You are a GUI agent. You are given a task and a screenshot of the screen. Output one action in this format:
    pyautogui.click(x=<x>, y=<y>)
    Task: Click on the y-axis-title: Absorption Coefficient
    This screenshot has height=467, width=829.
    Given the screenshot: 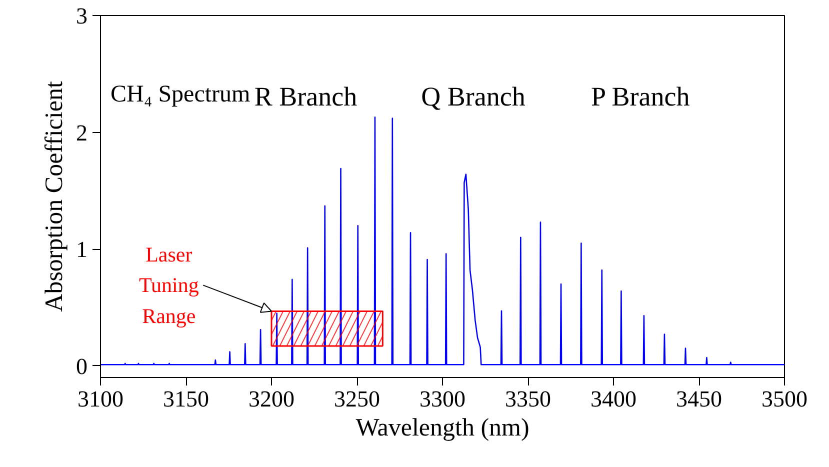 What is the action you would take?
    pyautogui.click(x=54, y=196)
    